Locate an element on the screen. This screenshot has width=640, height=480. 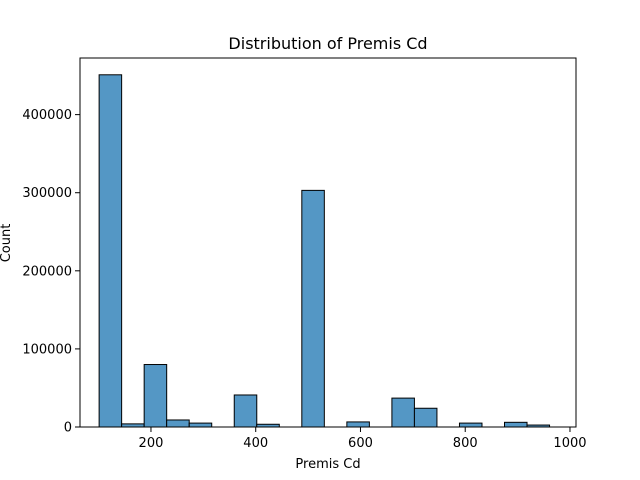
x-tick-label: 200 is located at coordinates (151, 443).